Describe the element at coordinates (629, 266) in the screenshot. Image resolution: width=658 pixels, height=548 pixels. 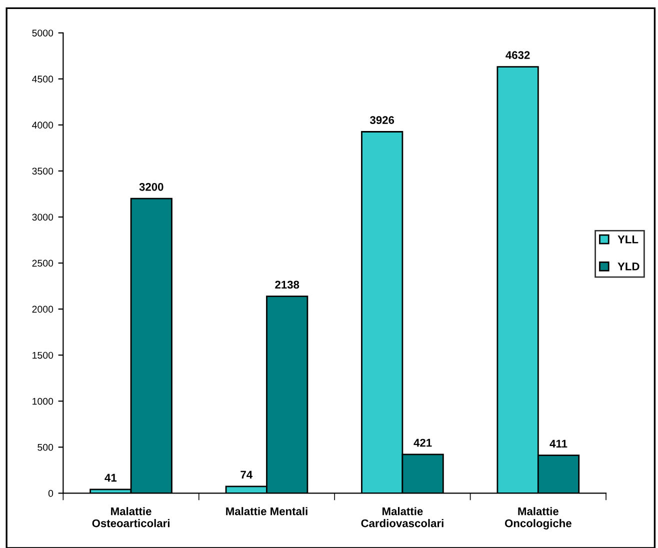
I see `legend-label: YLD` at that location.